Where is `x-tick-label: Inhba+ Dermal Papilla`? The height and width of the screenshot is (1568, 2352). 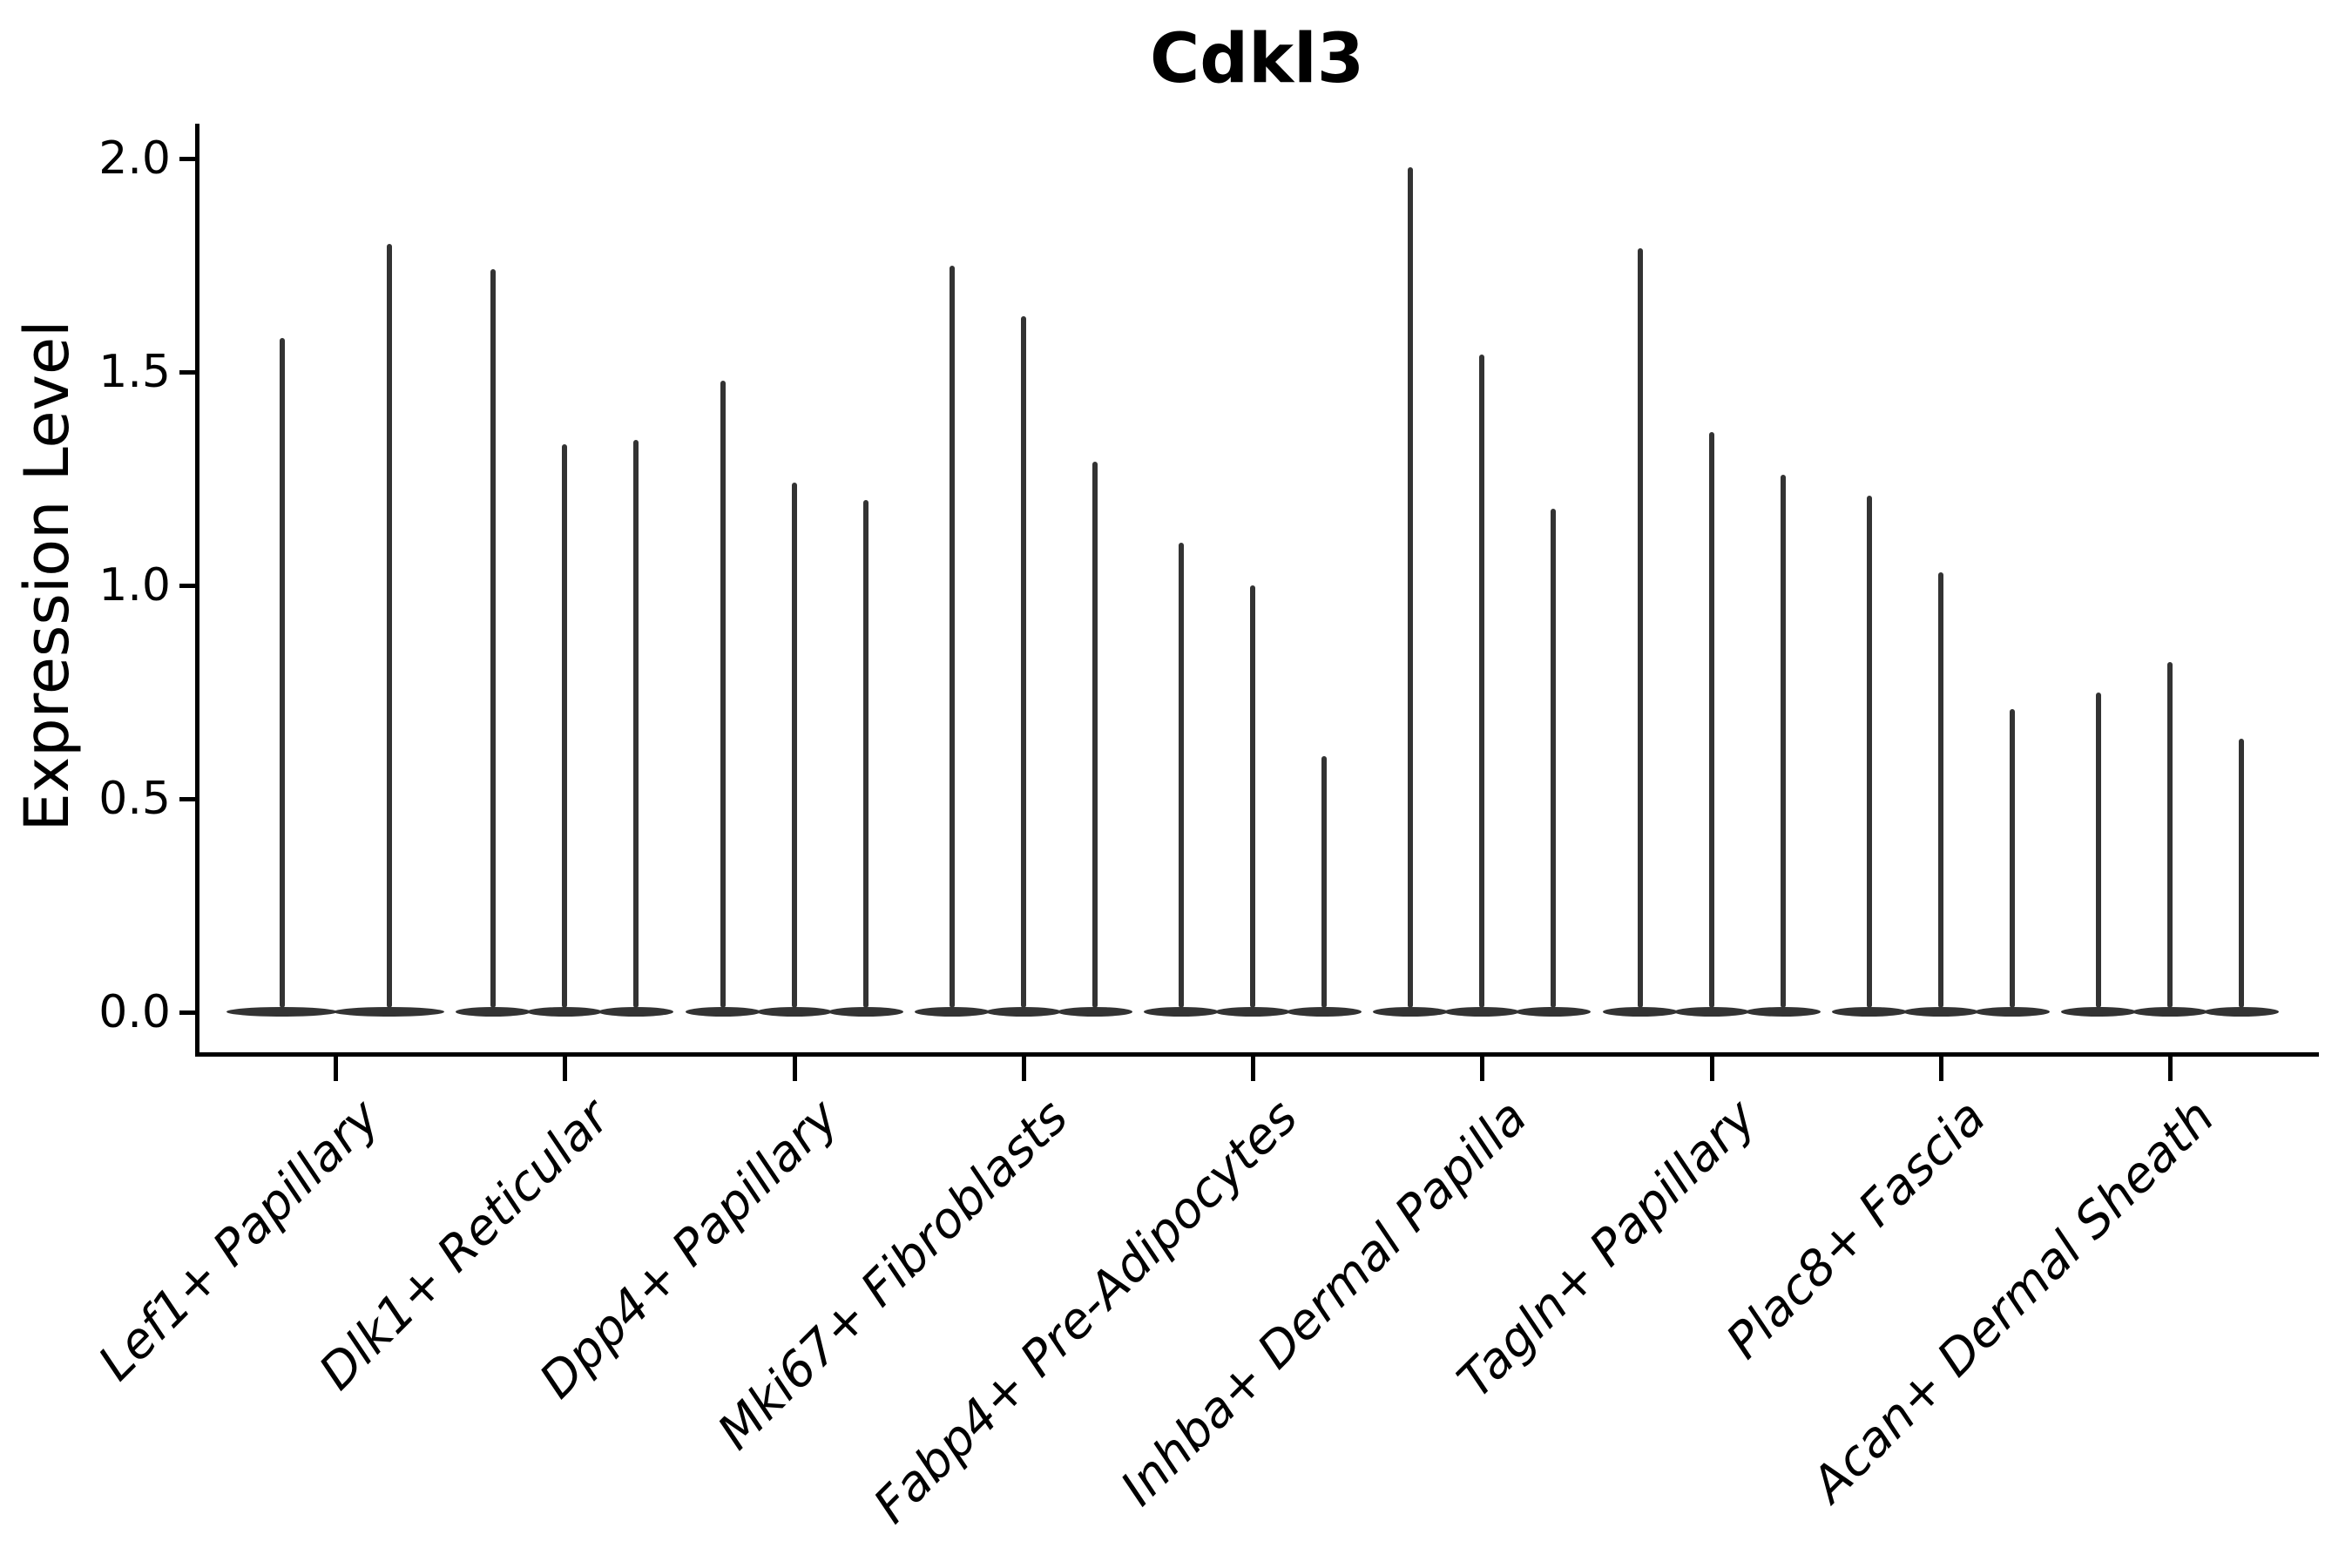
x-tick-label: Inhba+ Dermal Papilla is located at coordinates (1324, 1303).